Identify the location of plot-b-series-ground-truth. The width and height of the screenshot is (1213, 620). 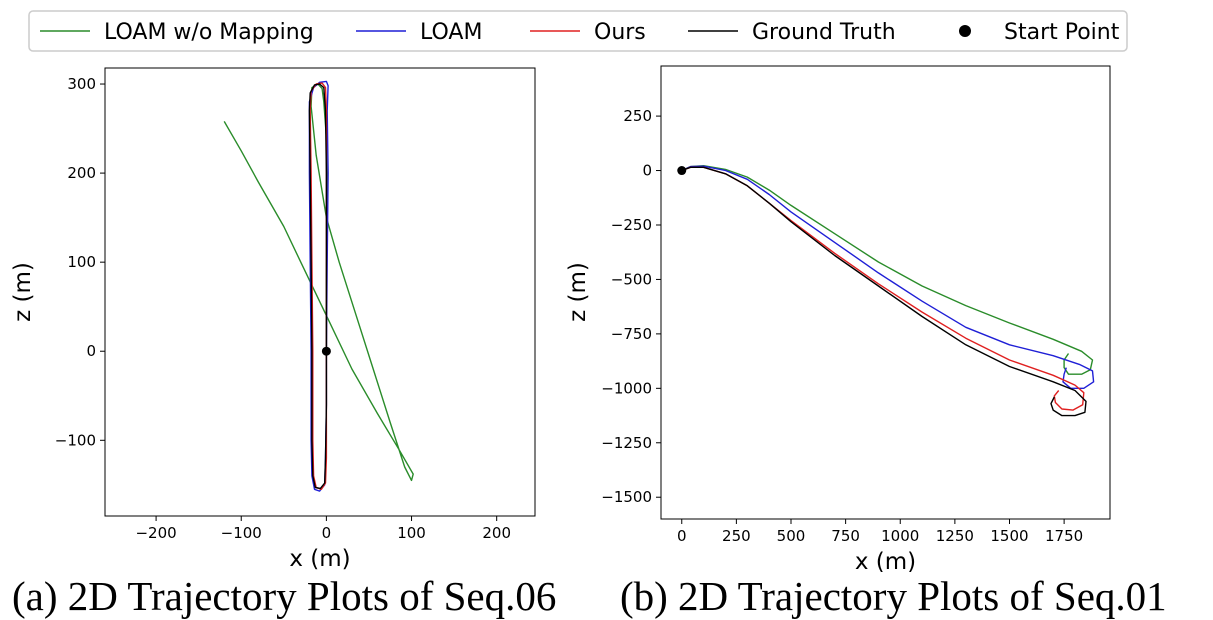
(884, 291).